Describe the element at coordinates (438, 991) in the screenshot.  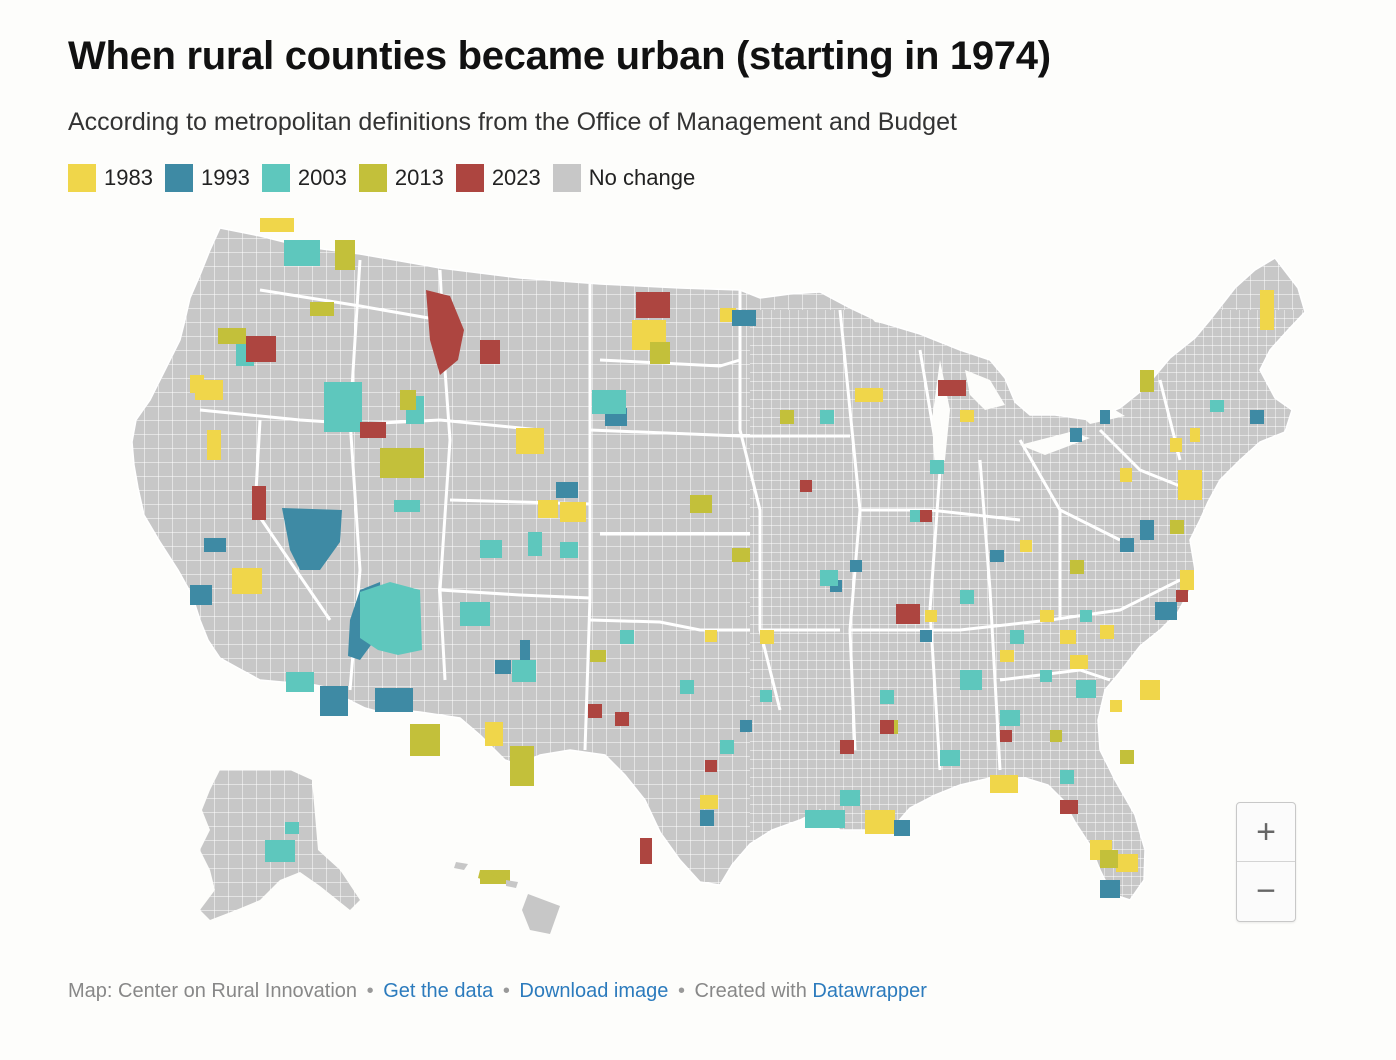
I see `get-data-link: Get the data` at that location.